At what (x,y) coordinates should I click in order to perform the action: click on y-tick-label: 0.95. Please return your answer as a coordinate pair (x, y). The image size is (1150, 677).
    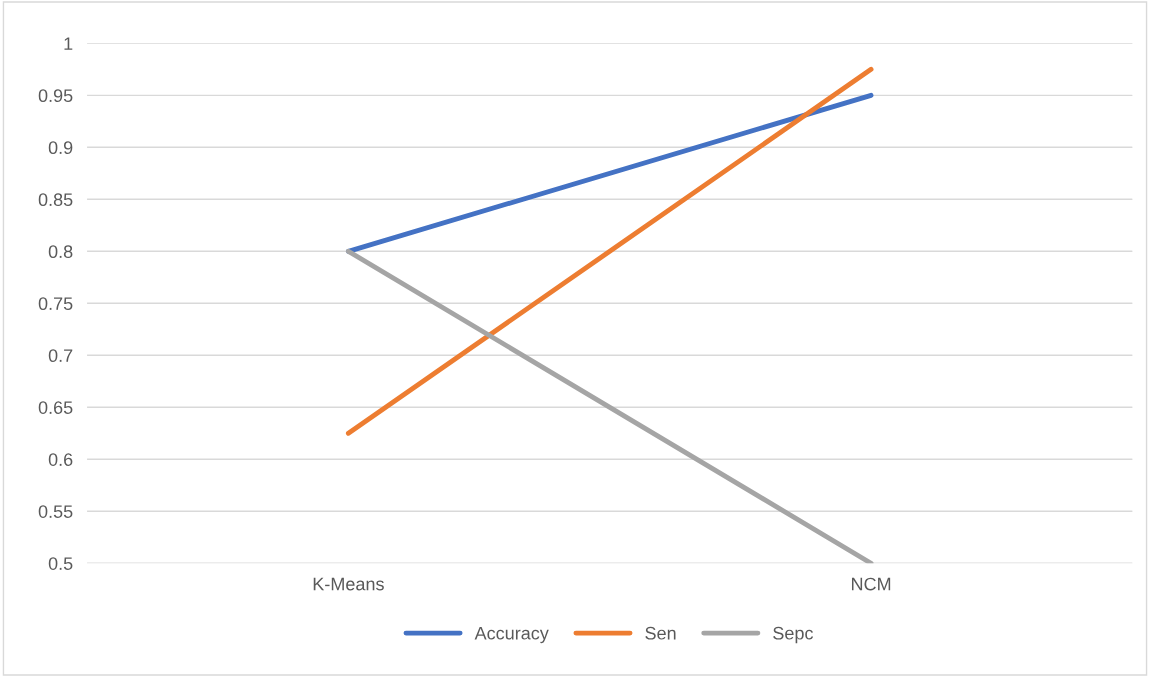
    Looking at the image, I should click on (55, 96).